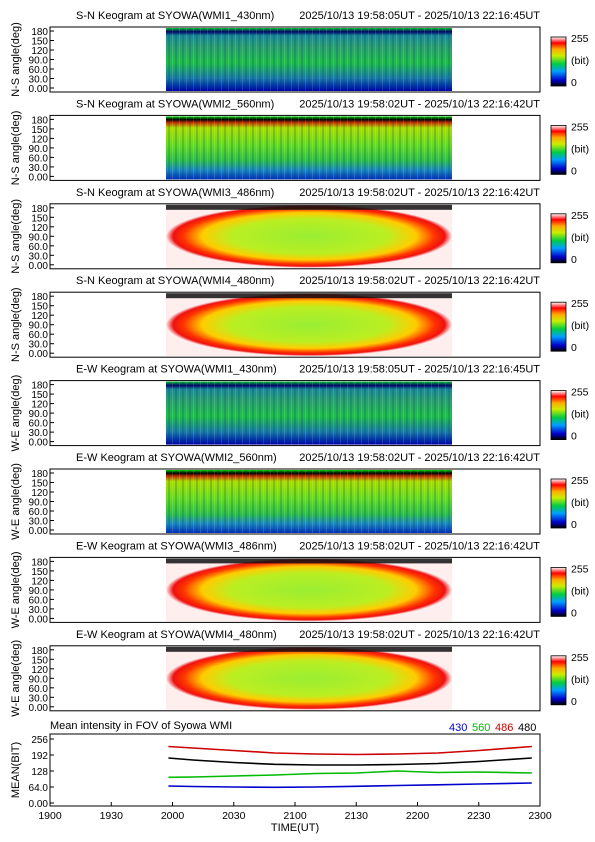 The height and width of the screenshot is (842, 595). I want to click on panel-title: E-W Keogram at SYOWA(WMI2_560nm), so click(176, 458).